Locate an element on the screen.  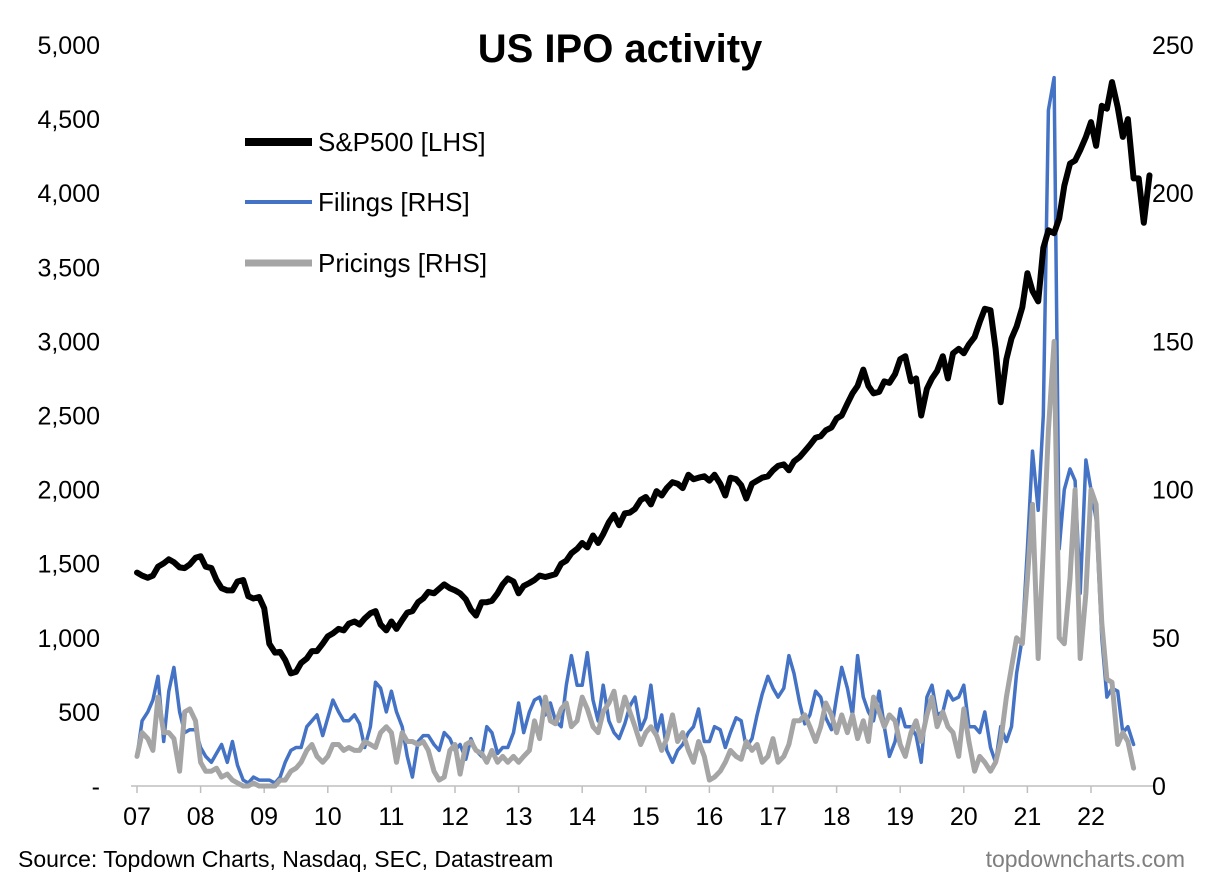
x-tick-label: 22 is located at coordinates (1091, 817).